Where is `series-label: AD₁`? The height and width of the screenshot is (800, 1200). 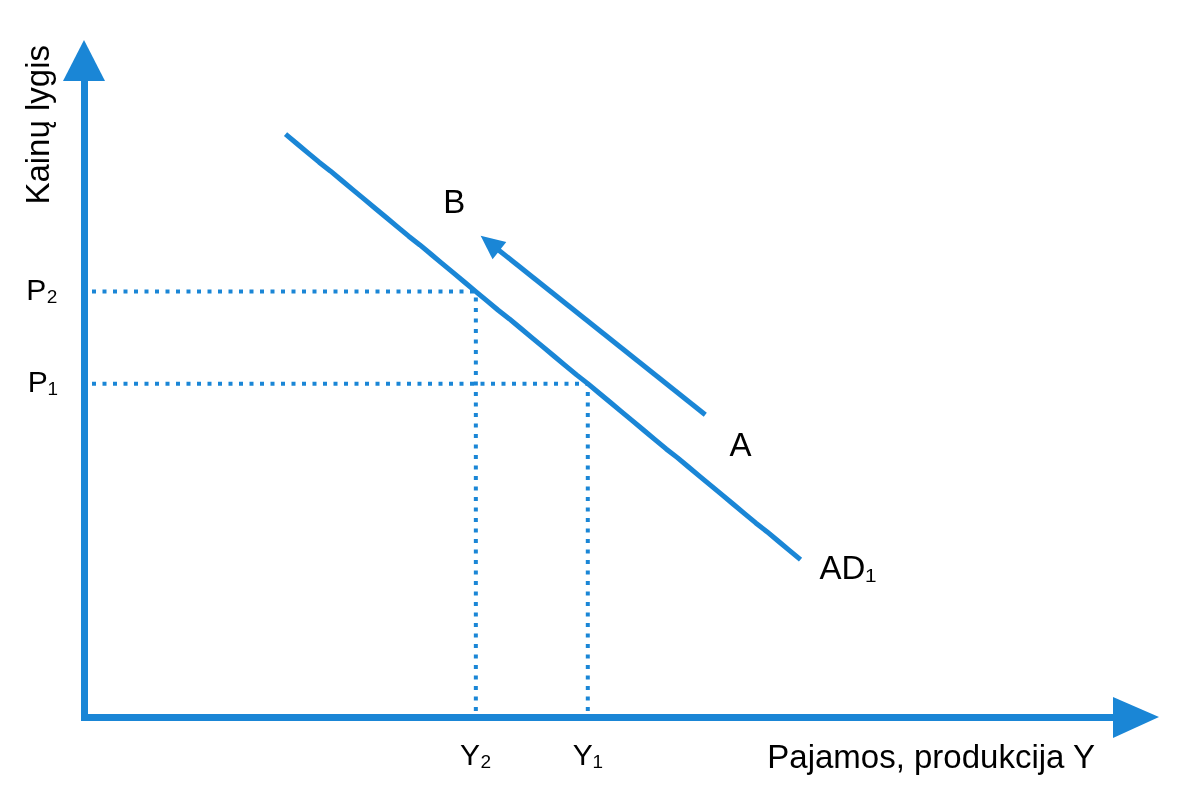
series-label: AD₁ is located at coordinates (848, 567).